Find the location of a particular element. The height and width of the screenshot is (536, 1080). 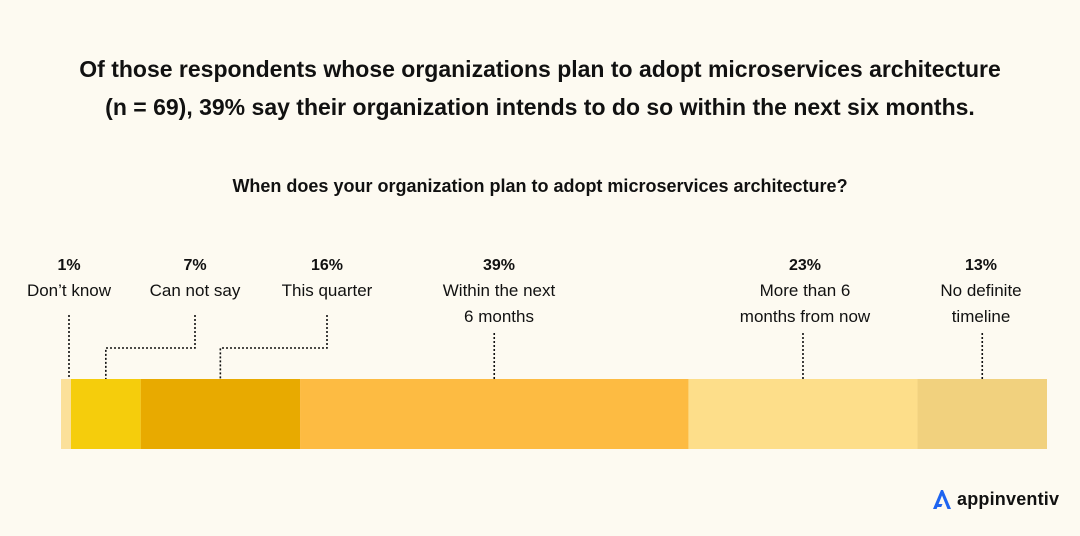

category-label-can-not-say: Can not say is located at coordinates (195, 290).